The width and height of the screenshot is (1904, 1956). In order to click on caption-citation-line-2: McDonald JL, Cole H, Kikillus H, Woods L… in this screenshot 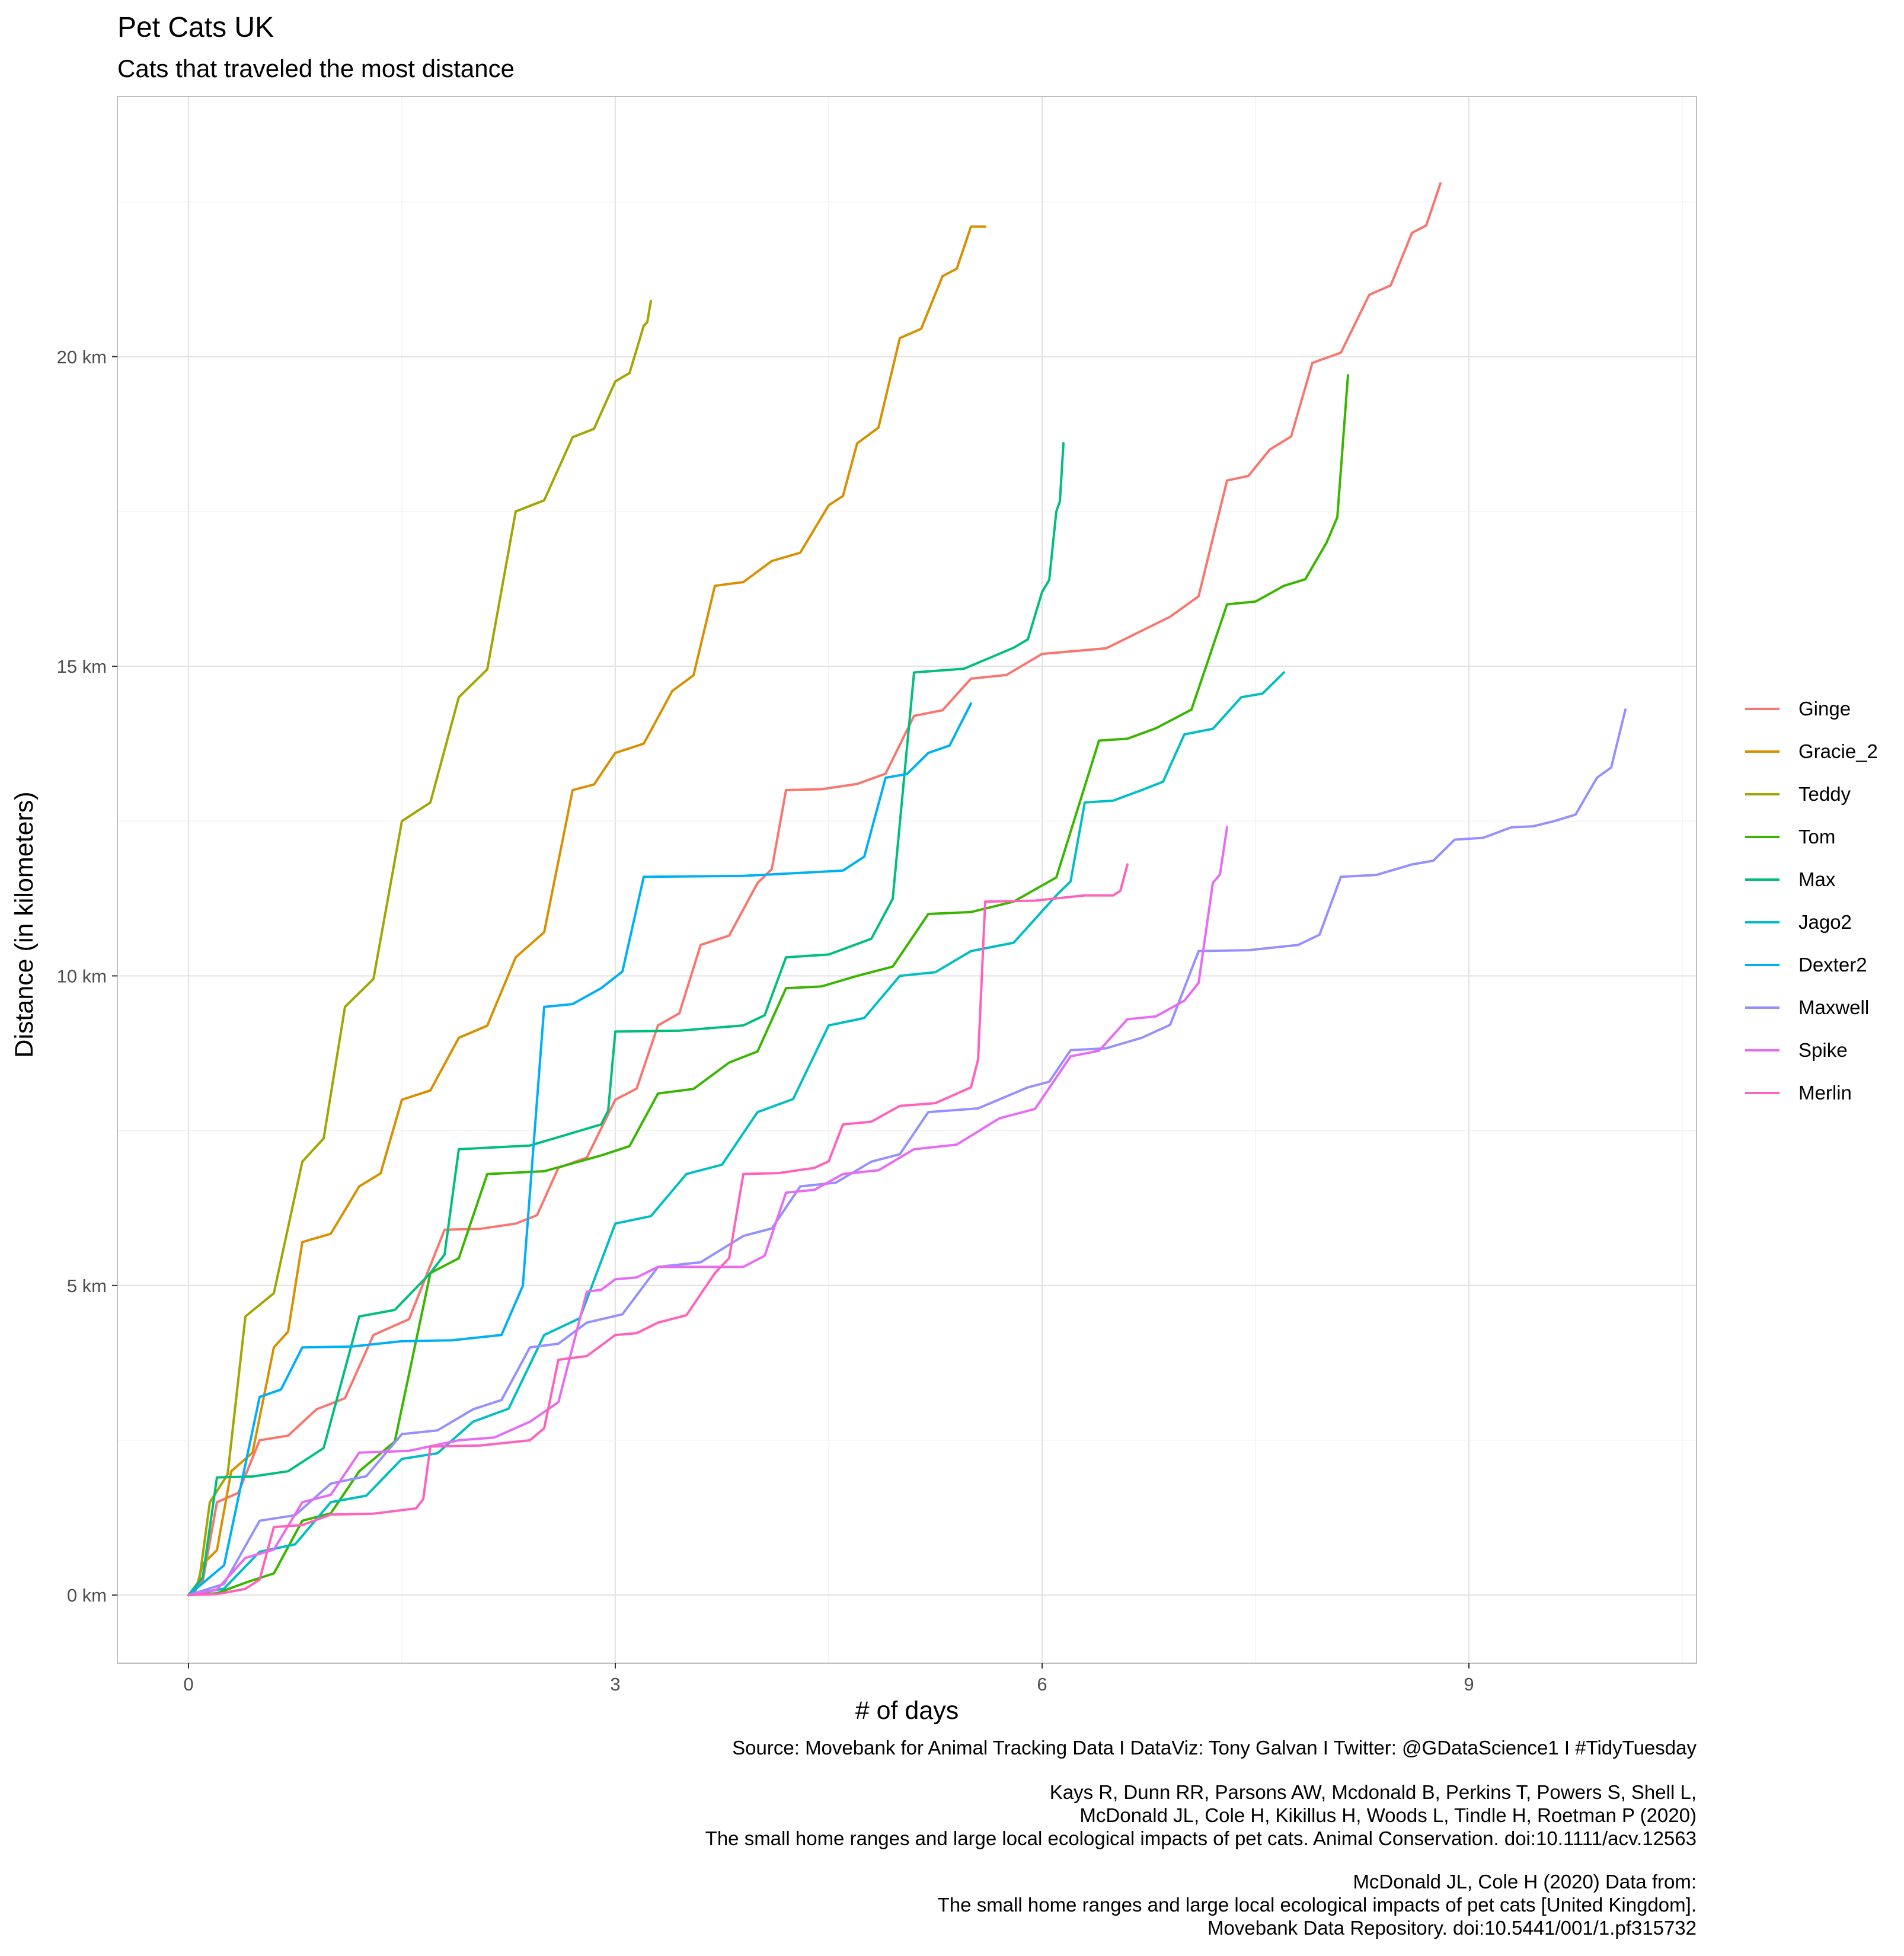, I will do `click(1388, 1815)`.